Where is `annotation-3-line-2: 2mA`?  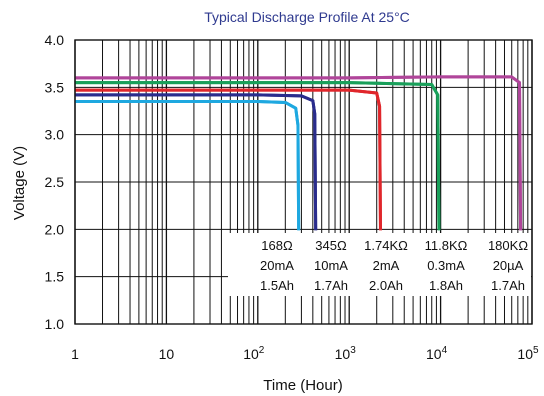 annotation-3-line-2: 2mA is located at coordinates (386, 265).